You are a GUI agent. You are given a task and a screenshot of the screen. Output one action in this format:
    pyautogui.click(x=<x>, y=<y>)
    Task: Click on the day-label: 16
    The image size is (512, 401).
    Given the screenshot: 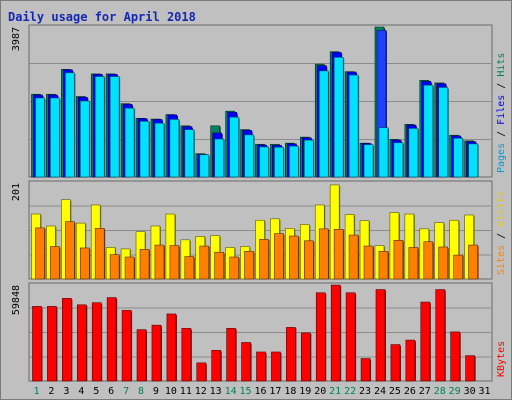 What is the action you would take?
    pyautogui.click(x=260, y=391)
    